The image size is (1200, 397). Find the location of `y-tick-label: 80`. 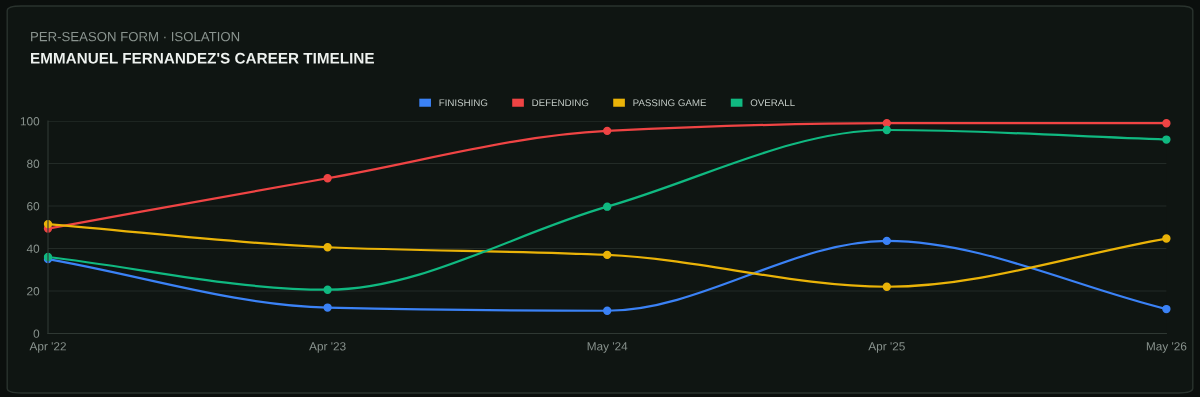

y-tick-label: 80 is located at coordinates (33, 163).